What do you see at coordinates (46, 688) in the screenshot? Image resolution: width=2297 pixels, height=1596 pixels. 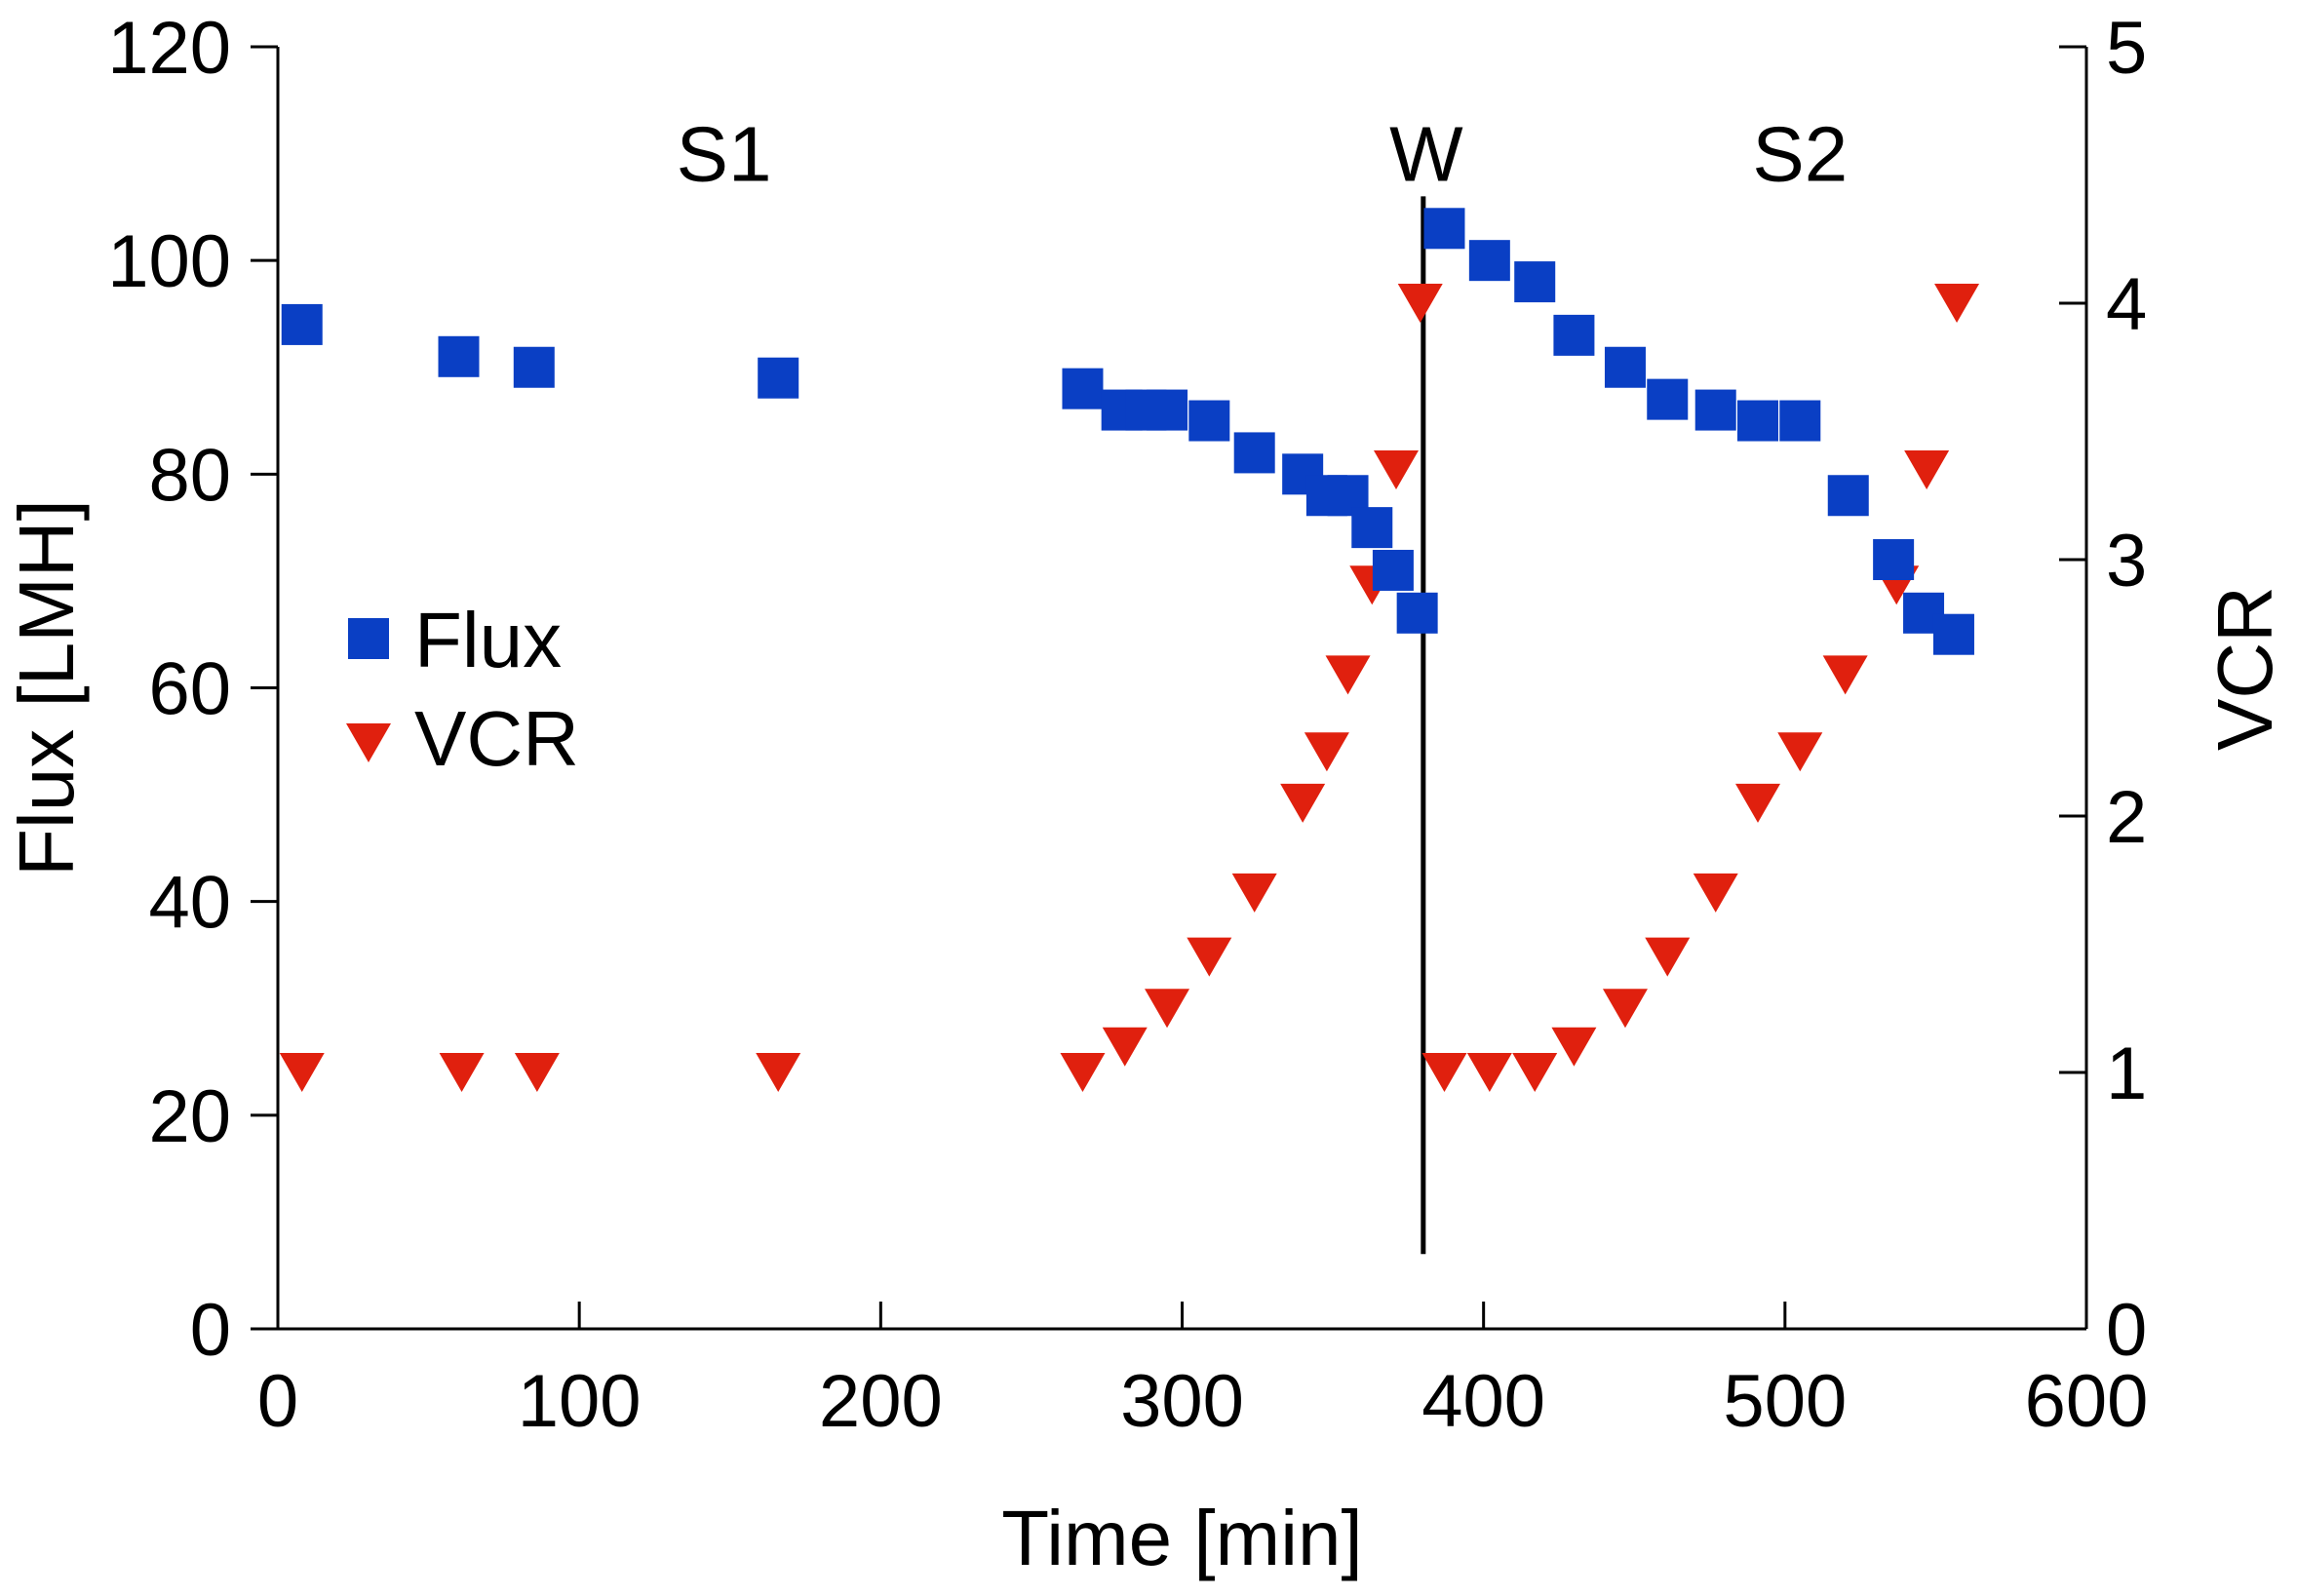 I see `y-axis-title: Flux [LMH]` at bounding box center [46, 688].